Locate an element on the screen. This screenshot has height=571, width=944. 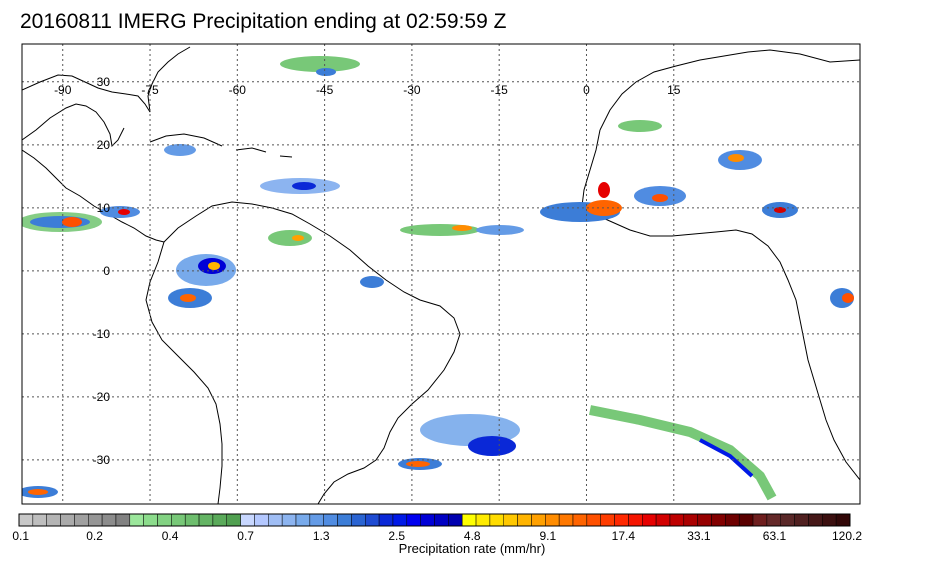
colorbar-tick-label: 0.1 is located at coordinates (21, 536).